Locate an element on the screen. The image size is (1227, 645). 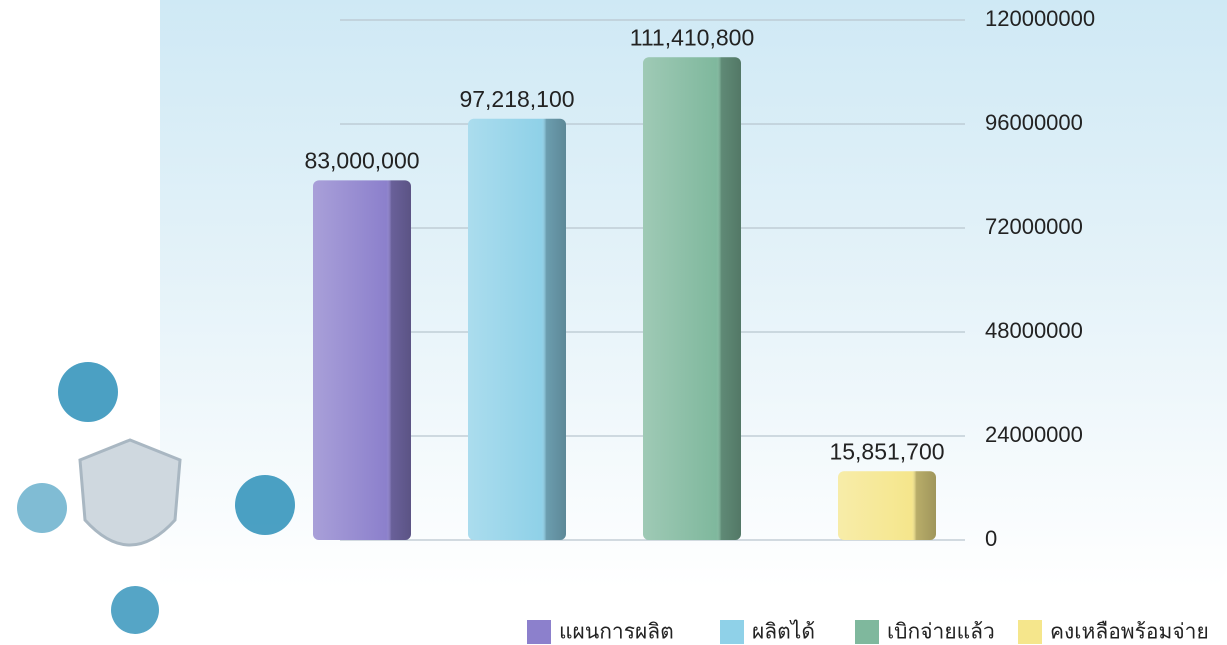
legend-label: เบิกจ่ายแล้ว is located at coordinates (941, 632).